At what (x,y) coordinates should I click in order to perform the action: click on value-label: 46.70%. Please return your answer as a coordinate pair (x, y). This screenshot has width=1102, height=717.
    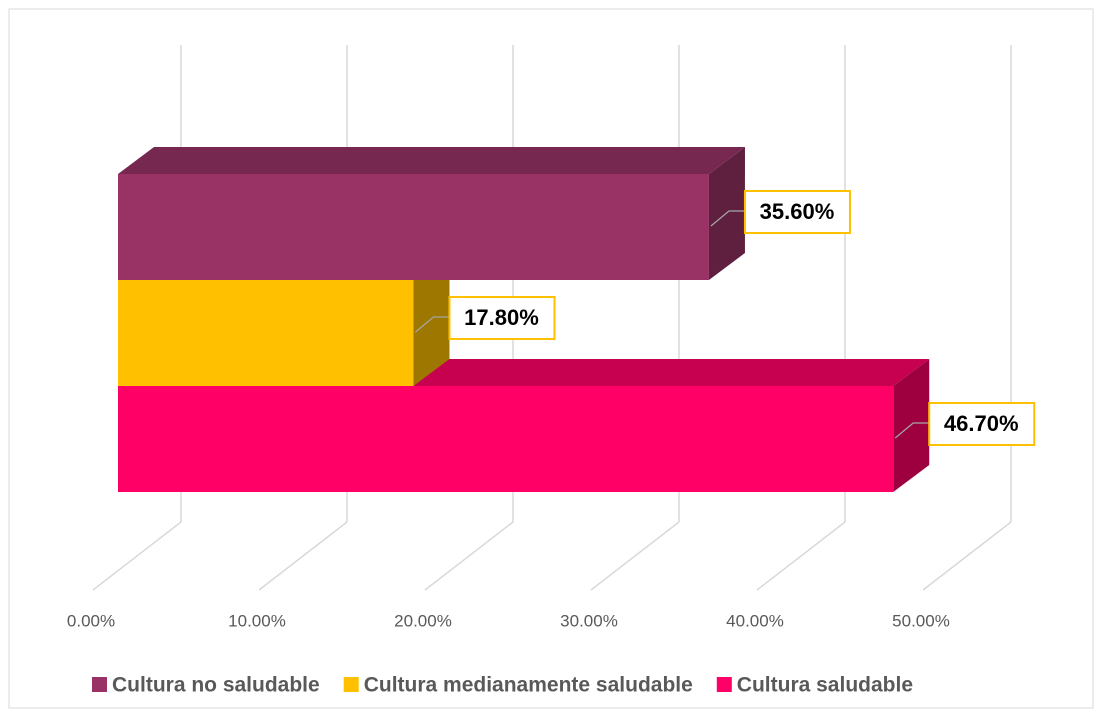
    Looking at the image, I should click on (981, 423).